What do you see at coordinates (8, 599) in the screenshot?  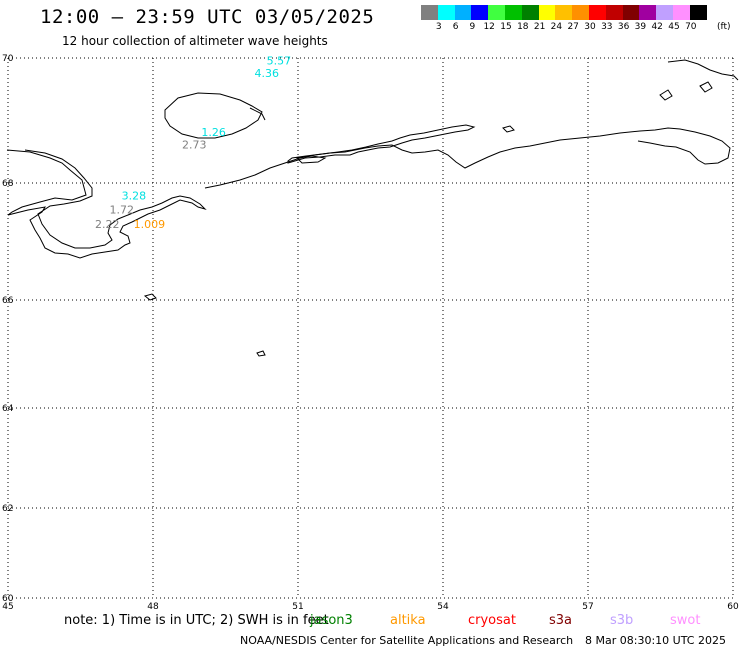 I see `lat-tick-label: 60` at bounding box center [8, 599].